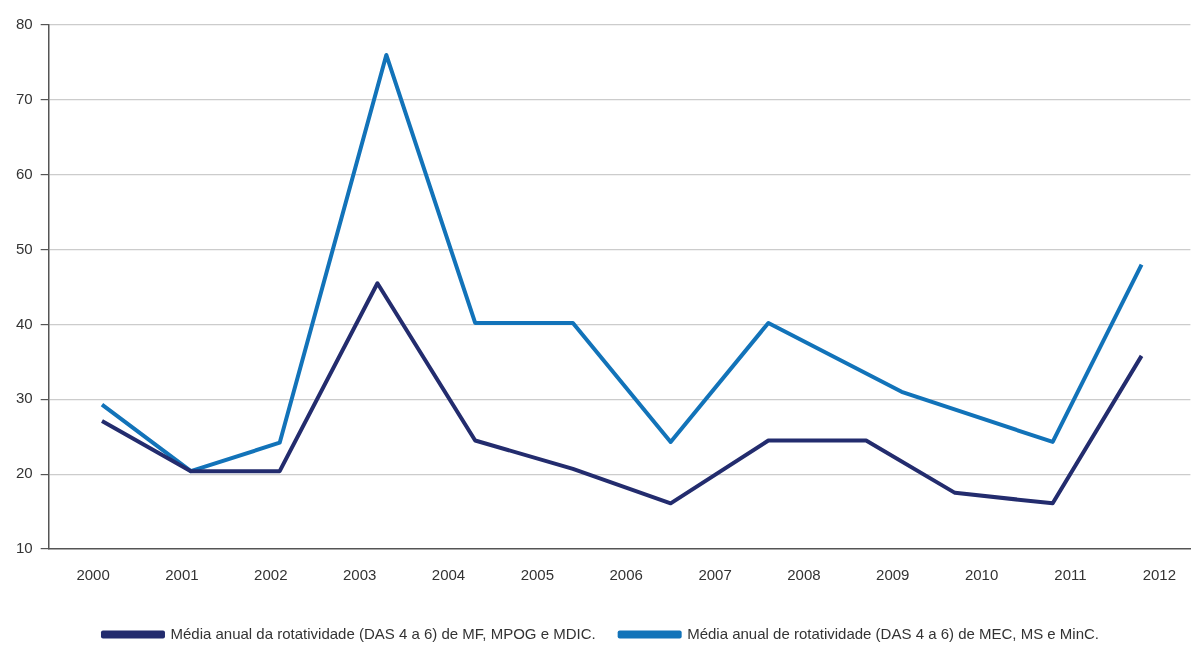 The height and width of the screenshot is (660, 1202). I want to click on y-tick-label: 30, so click(24, 398).